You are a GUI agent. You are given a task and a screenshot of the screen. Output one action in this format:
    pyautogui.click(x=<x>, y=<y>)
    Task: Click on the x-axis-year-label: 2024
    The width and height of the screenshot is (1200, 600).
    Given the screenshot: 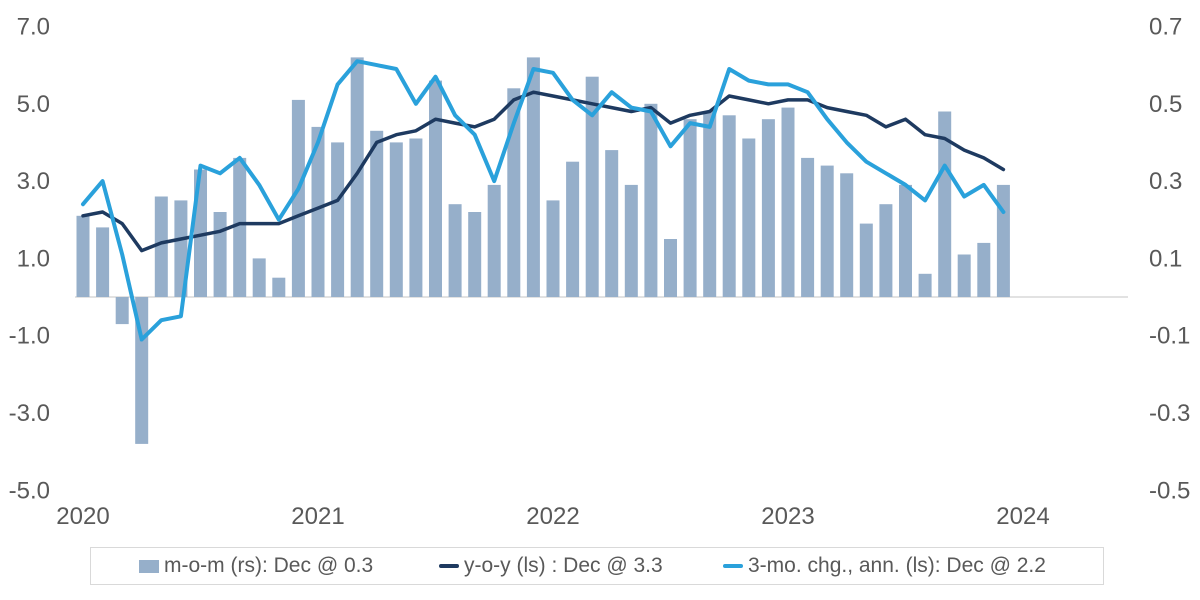 What is the action you would take?
    pyautogui.click(x=1022, y=516)
    